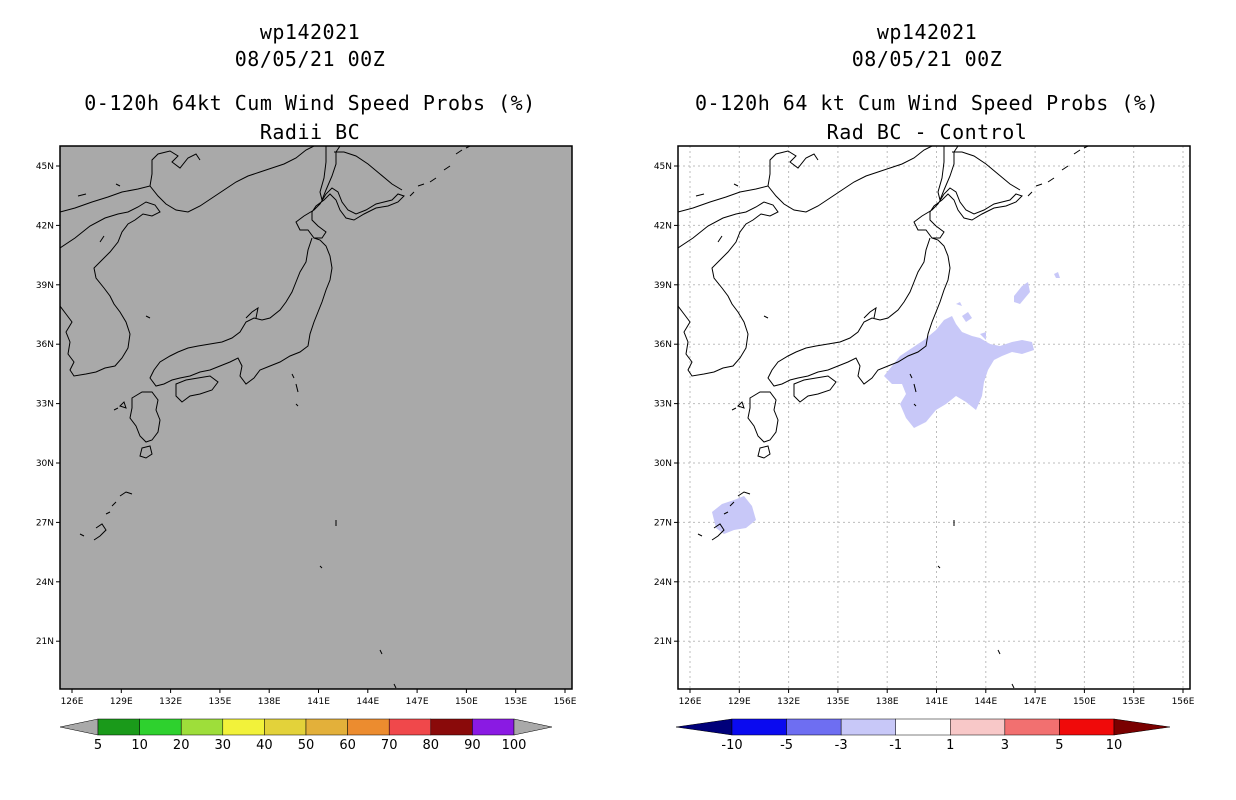 This screenshot has width=1236, height=800. I want to click on colorbar-label: 3, so click(1005, 745).